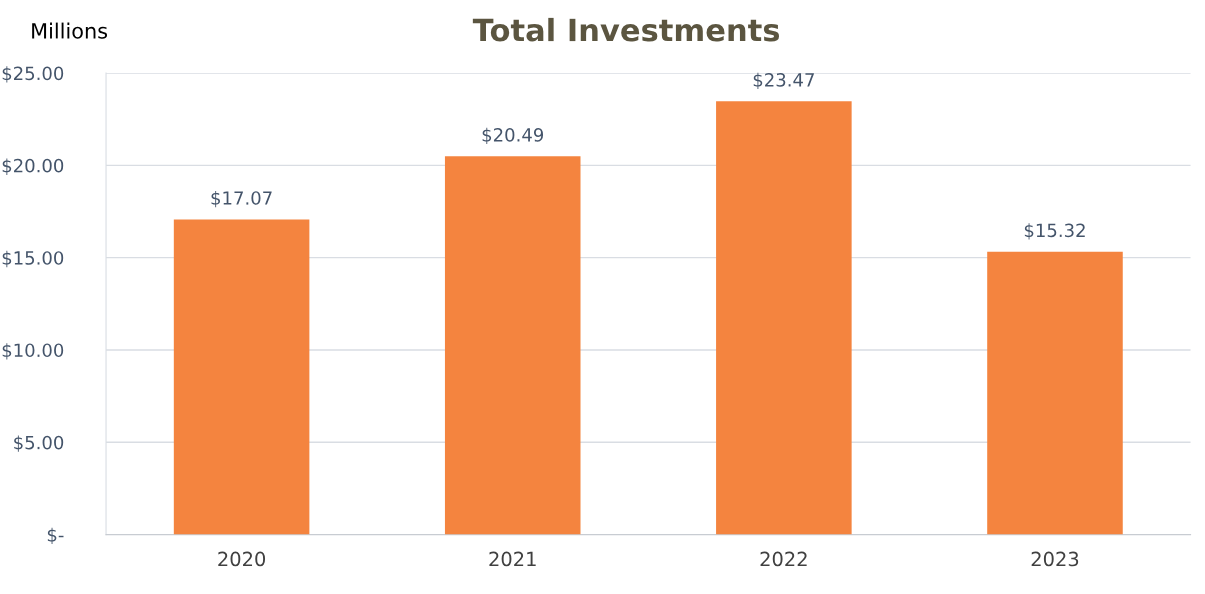  What do you see at coordinates (33, 74) in the screenshot?
I see `y-tick-label: $25.00` at bounding box center [33, 74].